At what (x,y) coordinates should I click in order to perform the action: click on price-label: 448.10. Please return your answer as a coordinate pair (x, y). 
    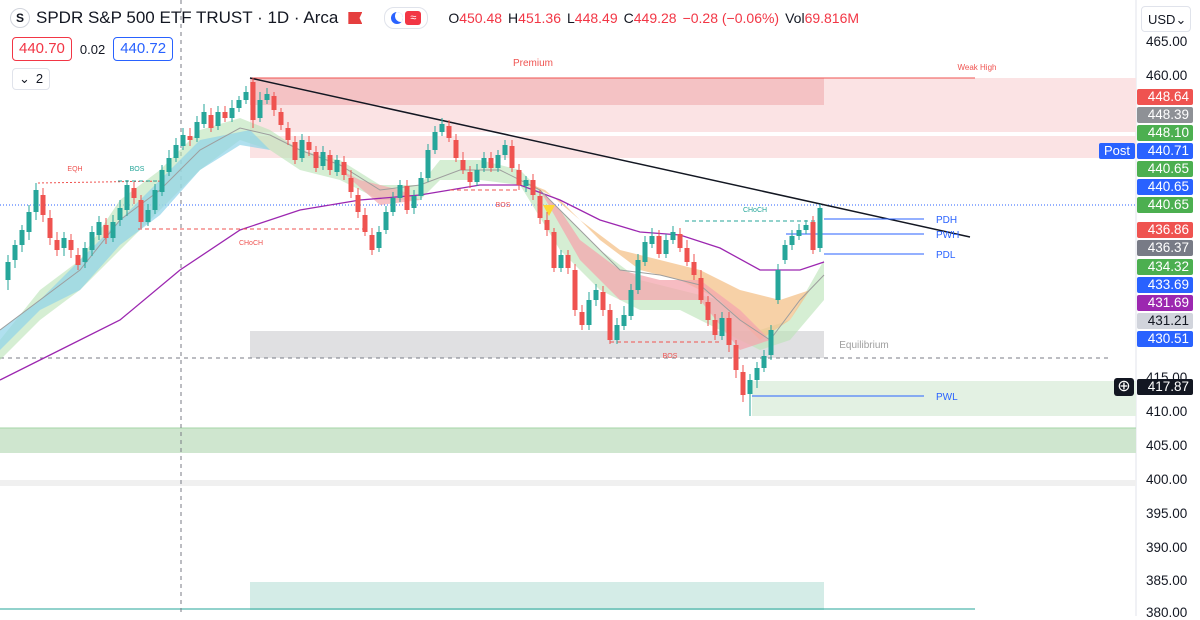
    Looking at the image, I should click on (1165, 133).